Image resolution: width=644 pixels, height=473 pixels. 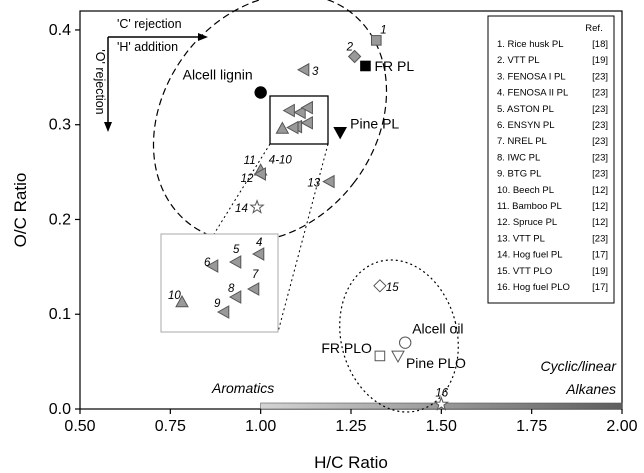 I want to click on inset-point-label: 4, so click(x=259, y=243).